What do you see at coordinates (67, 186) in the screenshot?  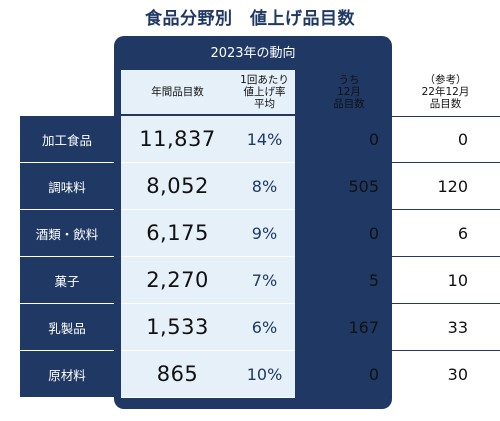 I see `category-label: 調味料` at bounding box center [67, 186].